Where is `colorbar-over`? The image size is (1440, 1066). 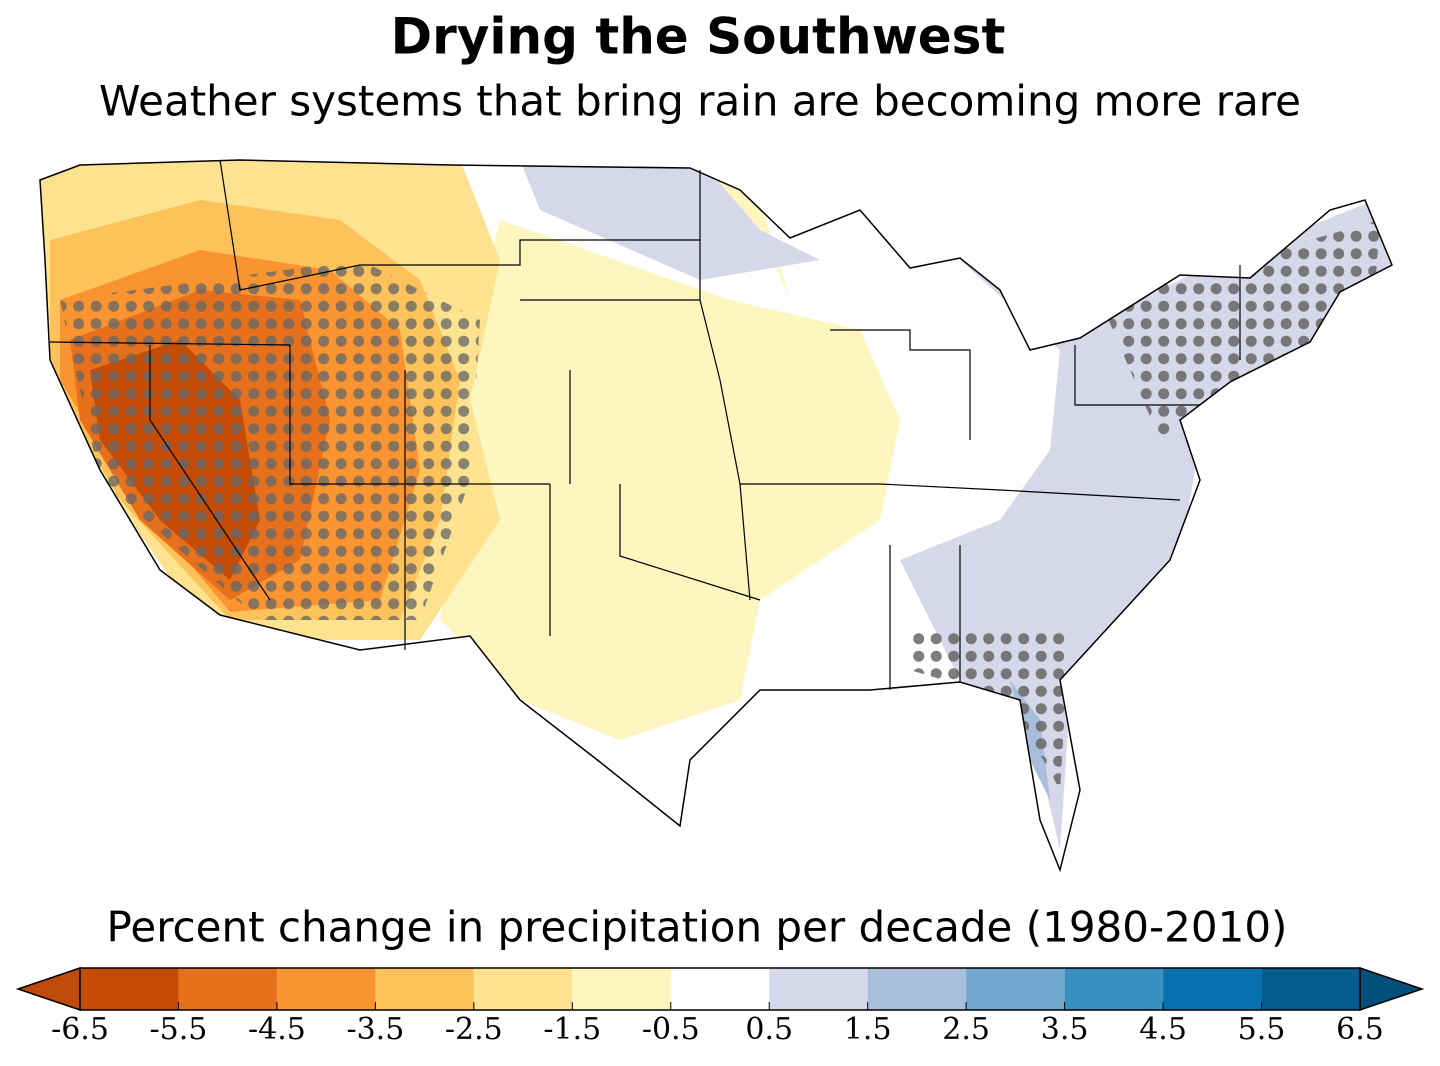
colorbar-over is located at coordinates (1392, 989).